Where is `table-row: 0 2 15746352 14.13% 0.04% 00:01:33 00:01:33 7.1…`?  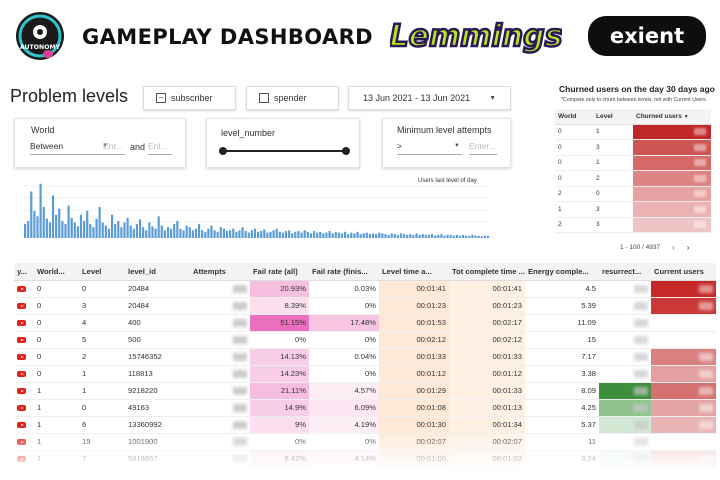 table-row: 0 2 15746352 14.13% 0.04% 00:01:33 00:01:33 7.1… is located at coordinates (365, 357).